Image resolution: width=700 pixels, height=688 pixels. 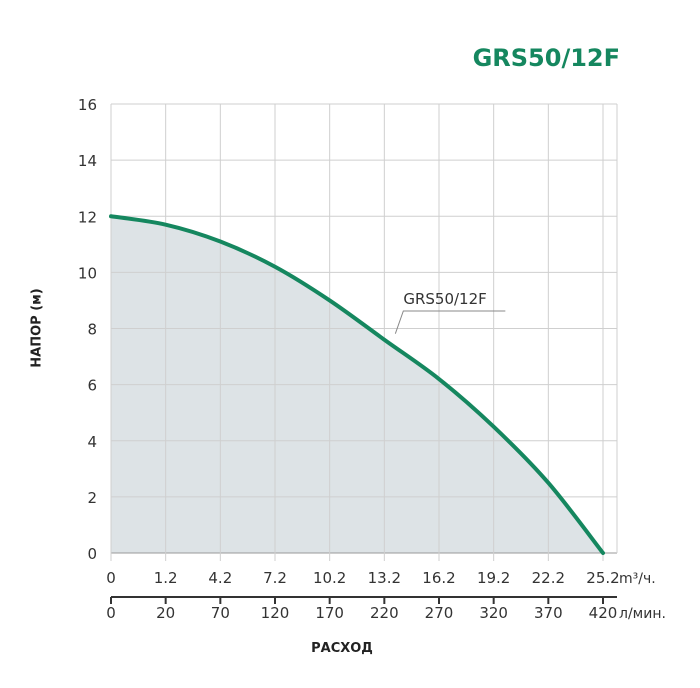 What do you see at coordinates (111, 613) in the screenshot?
I see `x-tick-label-secondary: 0` at bounding box center [111, 613].